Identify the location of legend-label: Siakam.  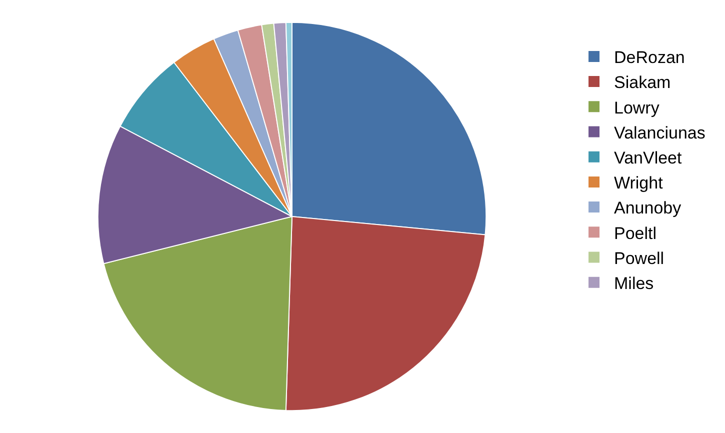
(642, 82).